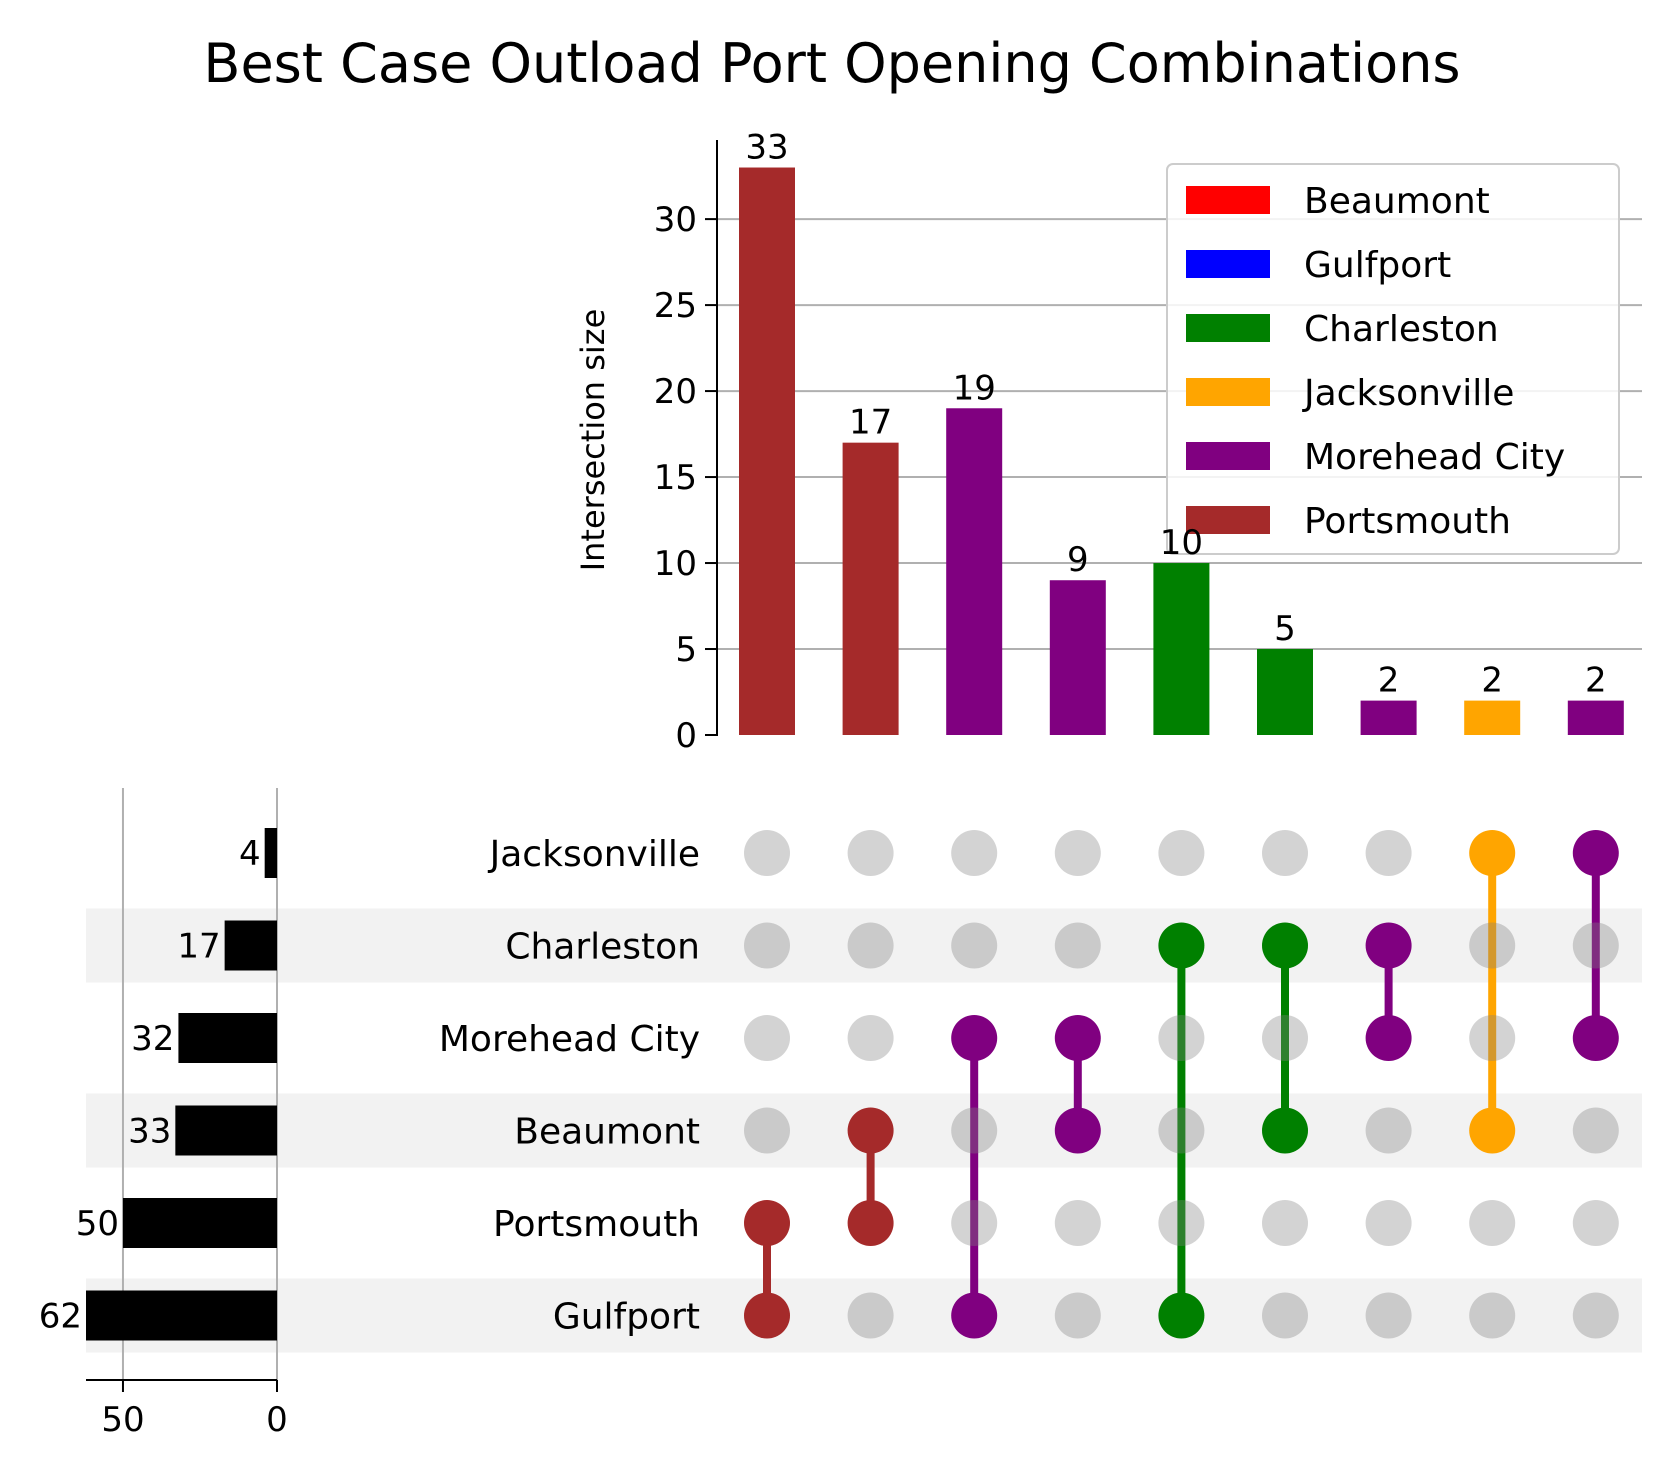 Image resolution: width=1664 pixels, height=1480 pixels. I want to click on legend-label: Jacksonville, so click(1408, 393).